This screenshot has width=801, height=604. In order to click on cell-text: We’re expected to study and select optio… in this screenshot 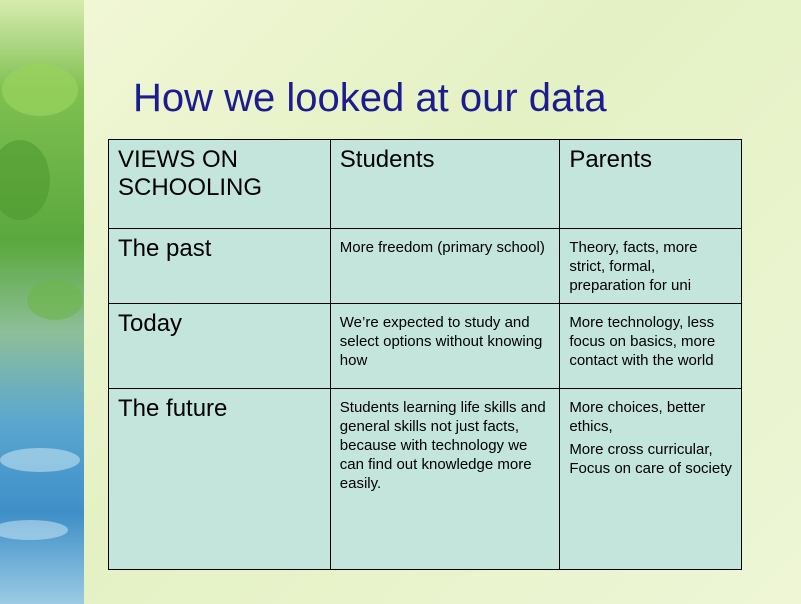, I will do `click(441, 341)`.